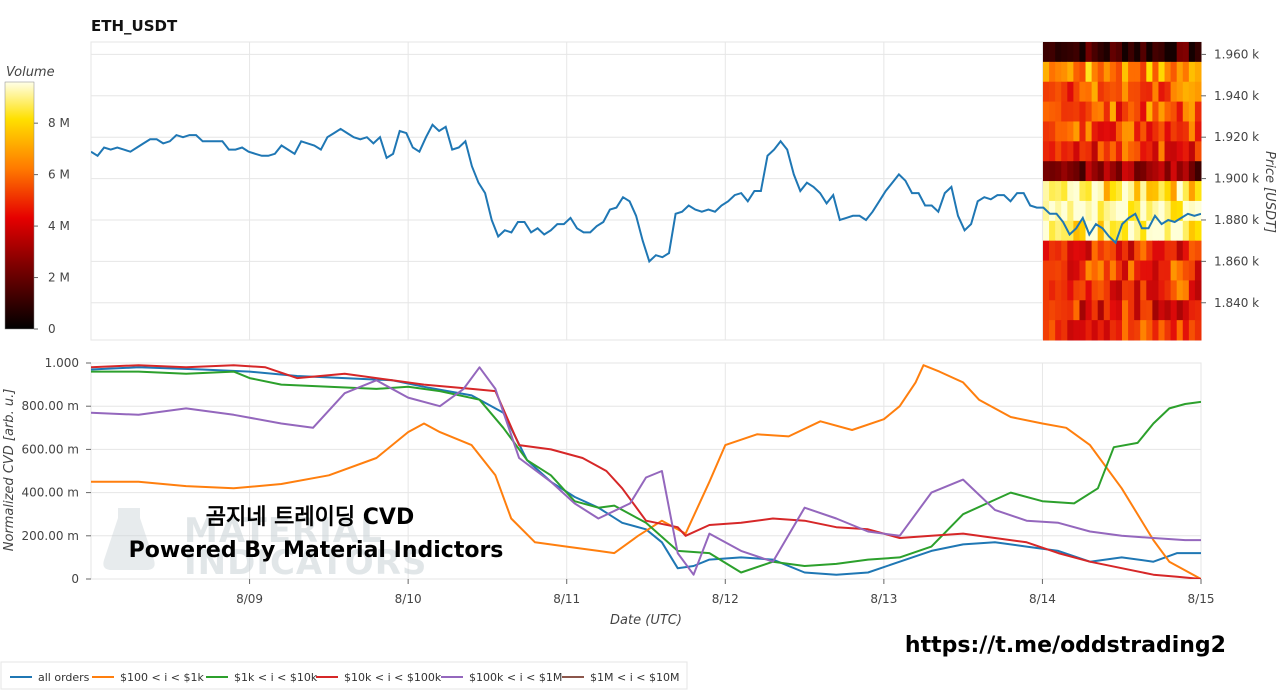 The height and width of the screenshot is (690, 1280). What do you see at coordinates (1236, 303) in the screenshot?
I see `price-tick-label: 1.840 k` at bounding box center [1236, 303].